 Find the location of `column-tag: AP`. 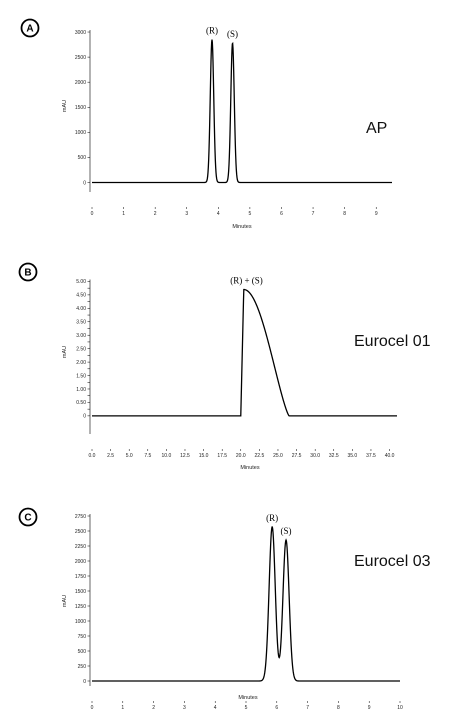

column-tag: AP is located at coordinates (376, 128).